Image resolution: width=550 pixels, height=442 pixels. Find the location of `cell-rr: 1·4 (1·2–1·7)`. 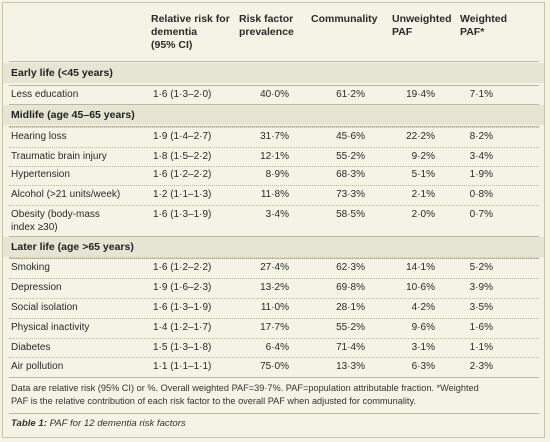

cell-rr: 1·4 (1·2–1·7) is located at coordinates (182, 327).